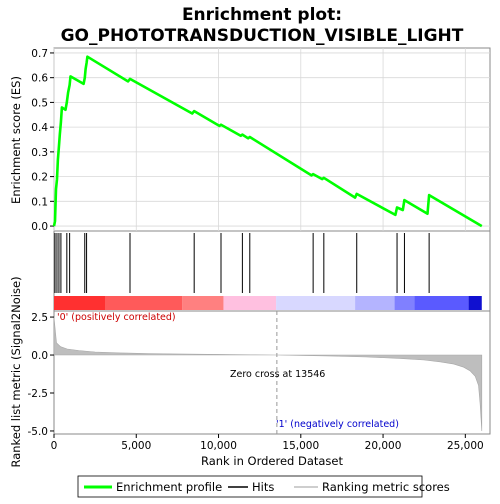 The height and width of the screenshot is (504, 500). What do you see at coordinates (218, 446) in the screenshot?
I see `x-tick-label: 10,000` at bounding box center [218, 446].